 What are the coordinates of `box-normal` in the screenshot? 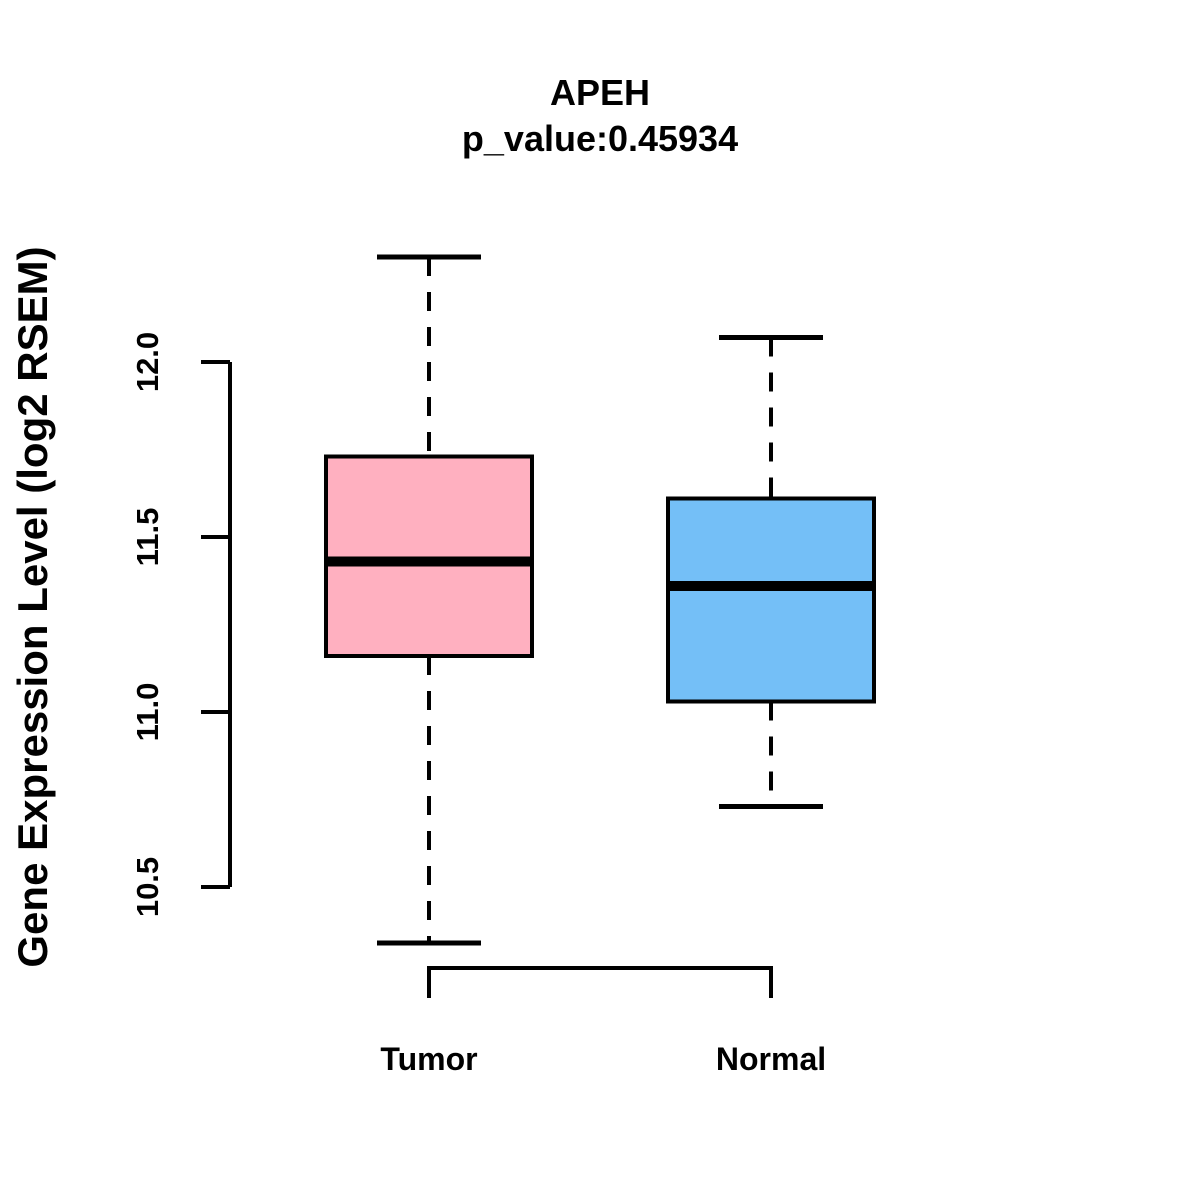 It's located at (771, 600).